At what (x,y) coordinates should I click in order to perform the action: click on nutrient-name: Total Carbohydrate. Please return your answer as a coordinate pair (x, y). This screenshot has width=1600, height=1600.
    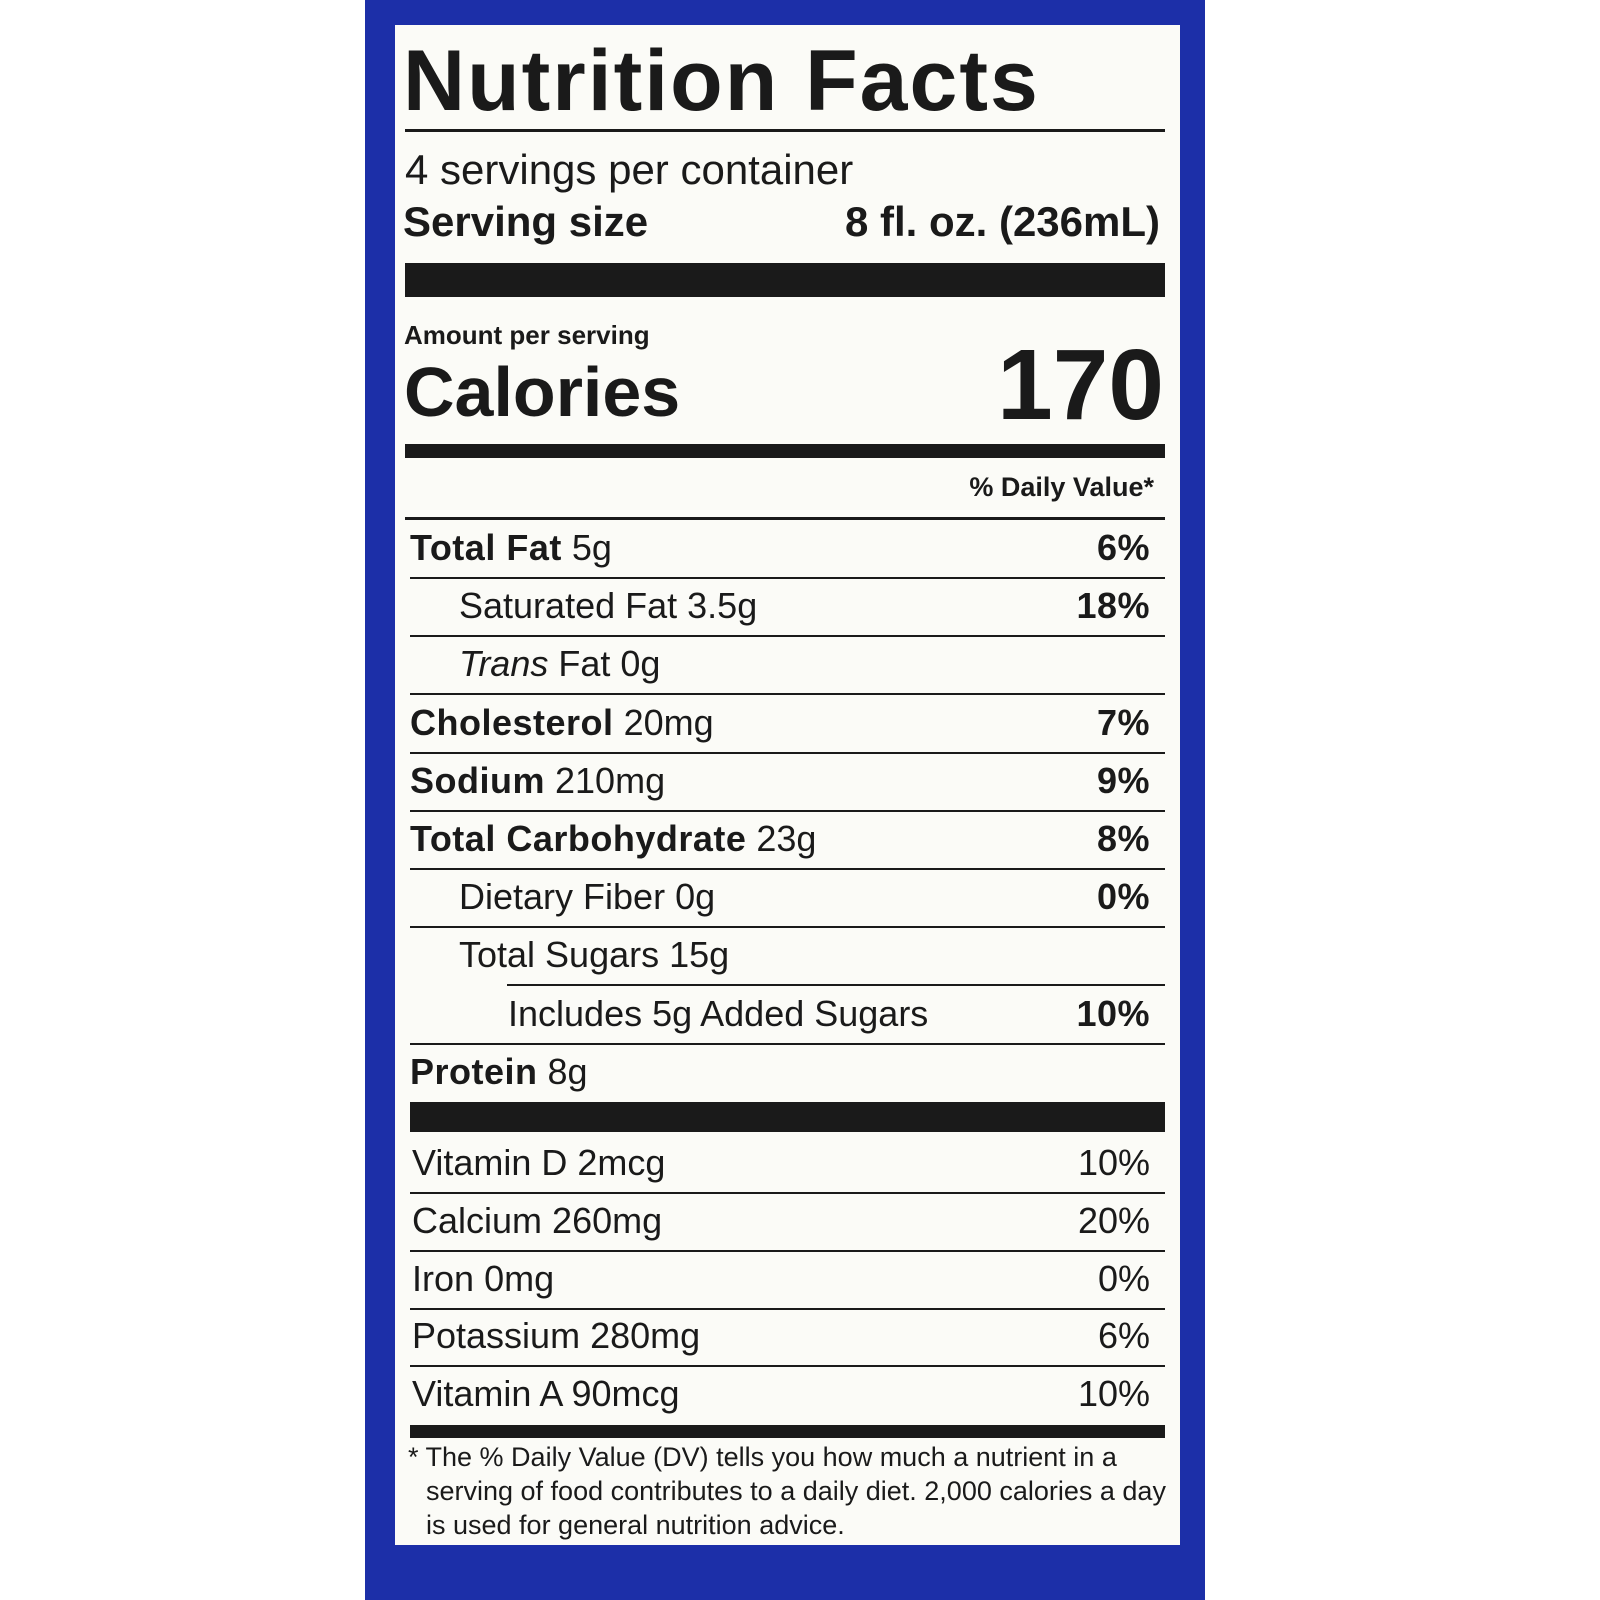
    Looking at the image, I should click on (578, 838).